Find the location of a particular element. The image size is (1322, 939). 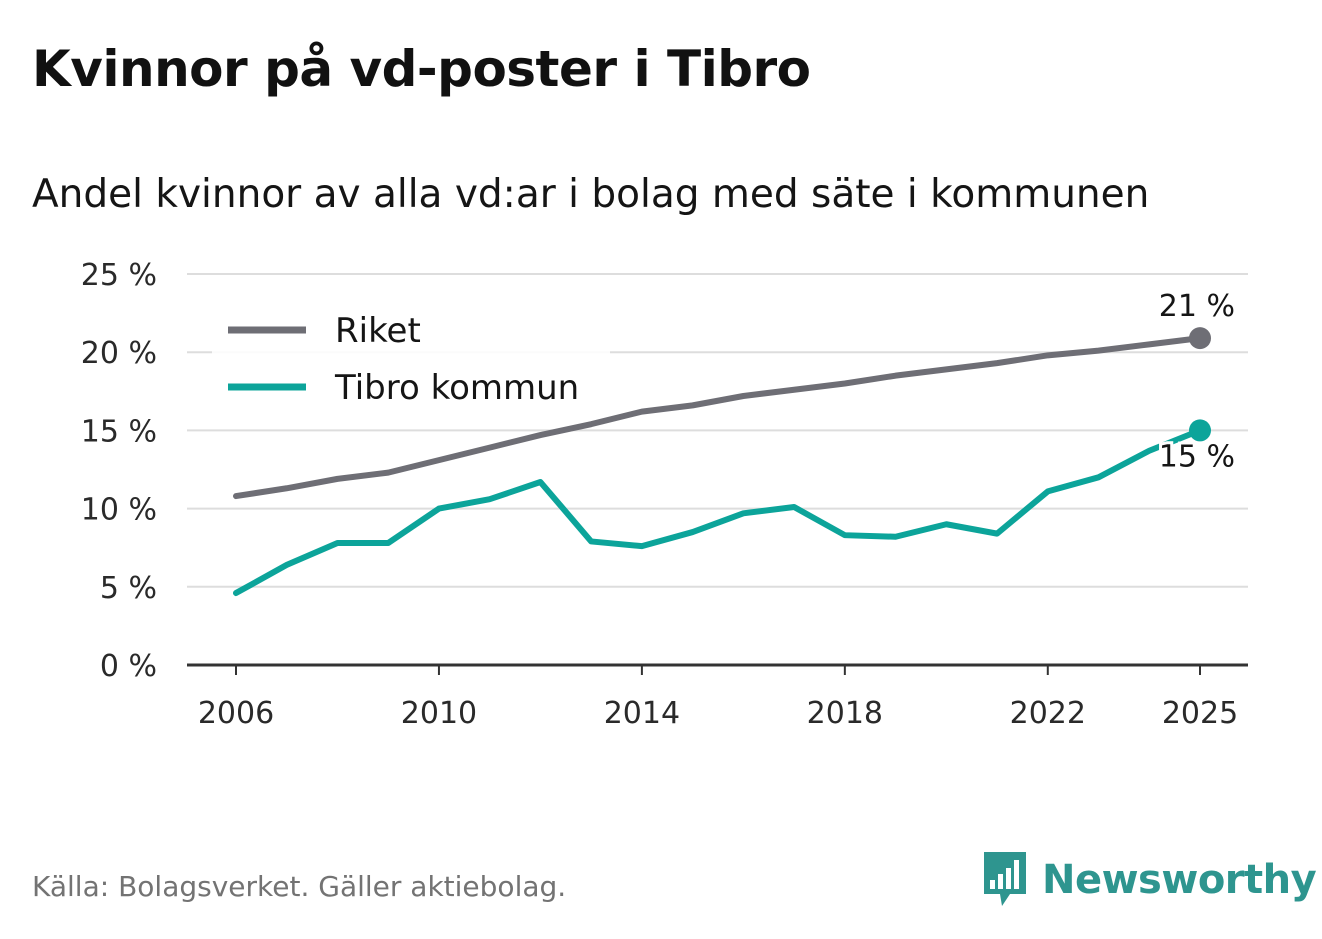

legend-label: Tibro kommun is located at coordinates (456, 388).